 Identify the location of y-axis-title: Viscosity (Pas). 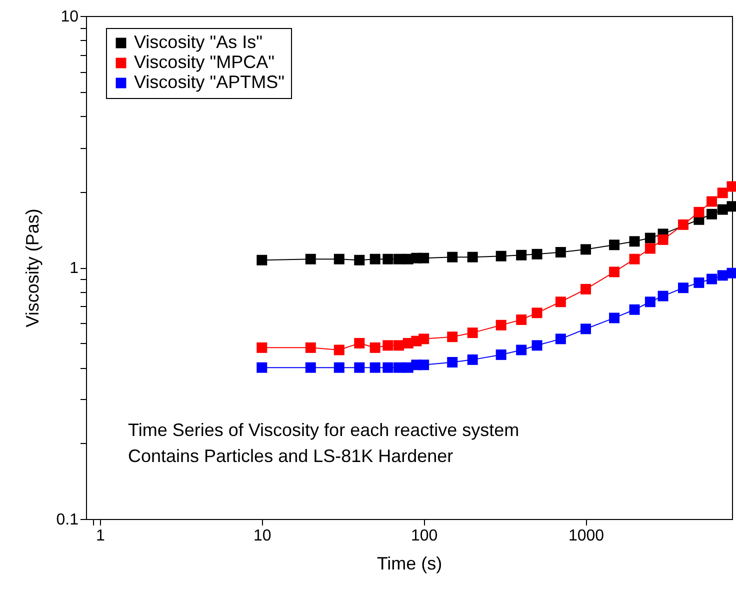
(32, 268).